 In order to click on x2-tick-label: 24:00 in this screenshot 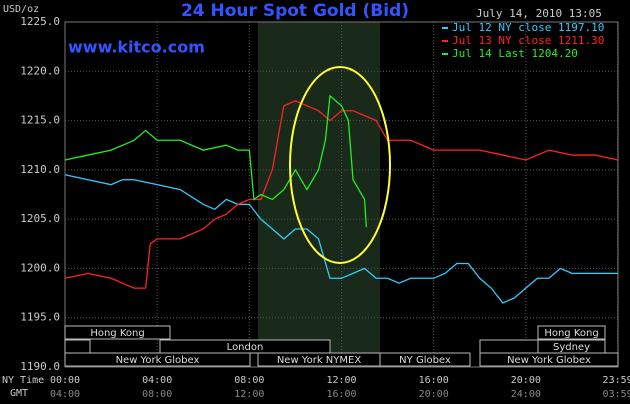, I will do `click(526, 394)`.